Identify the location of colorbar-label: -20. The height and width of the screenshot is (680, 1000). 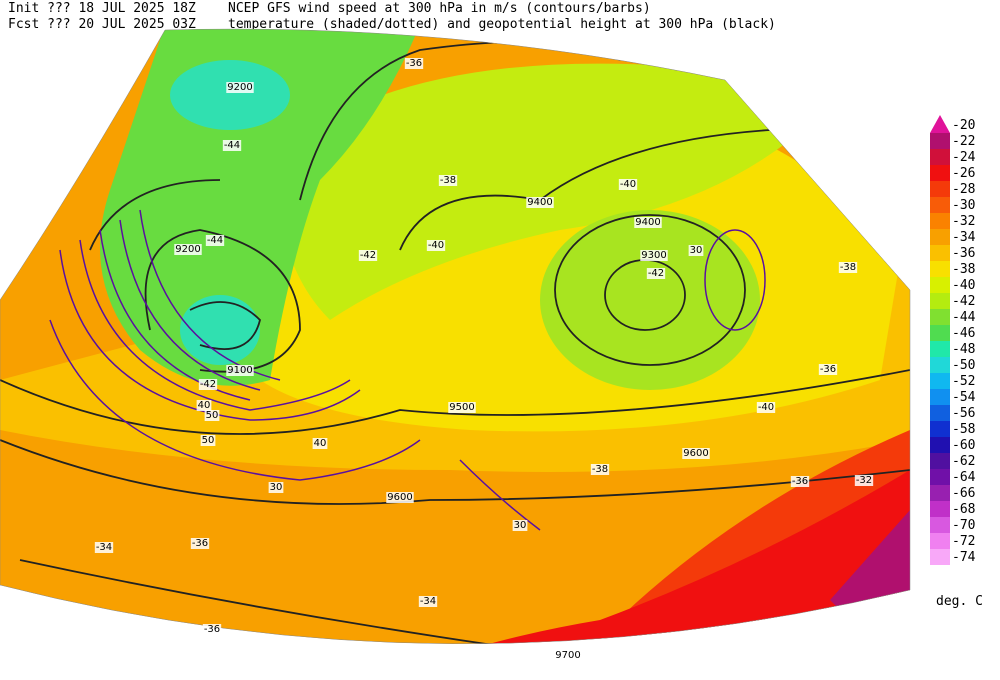
(963, 125).